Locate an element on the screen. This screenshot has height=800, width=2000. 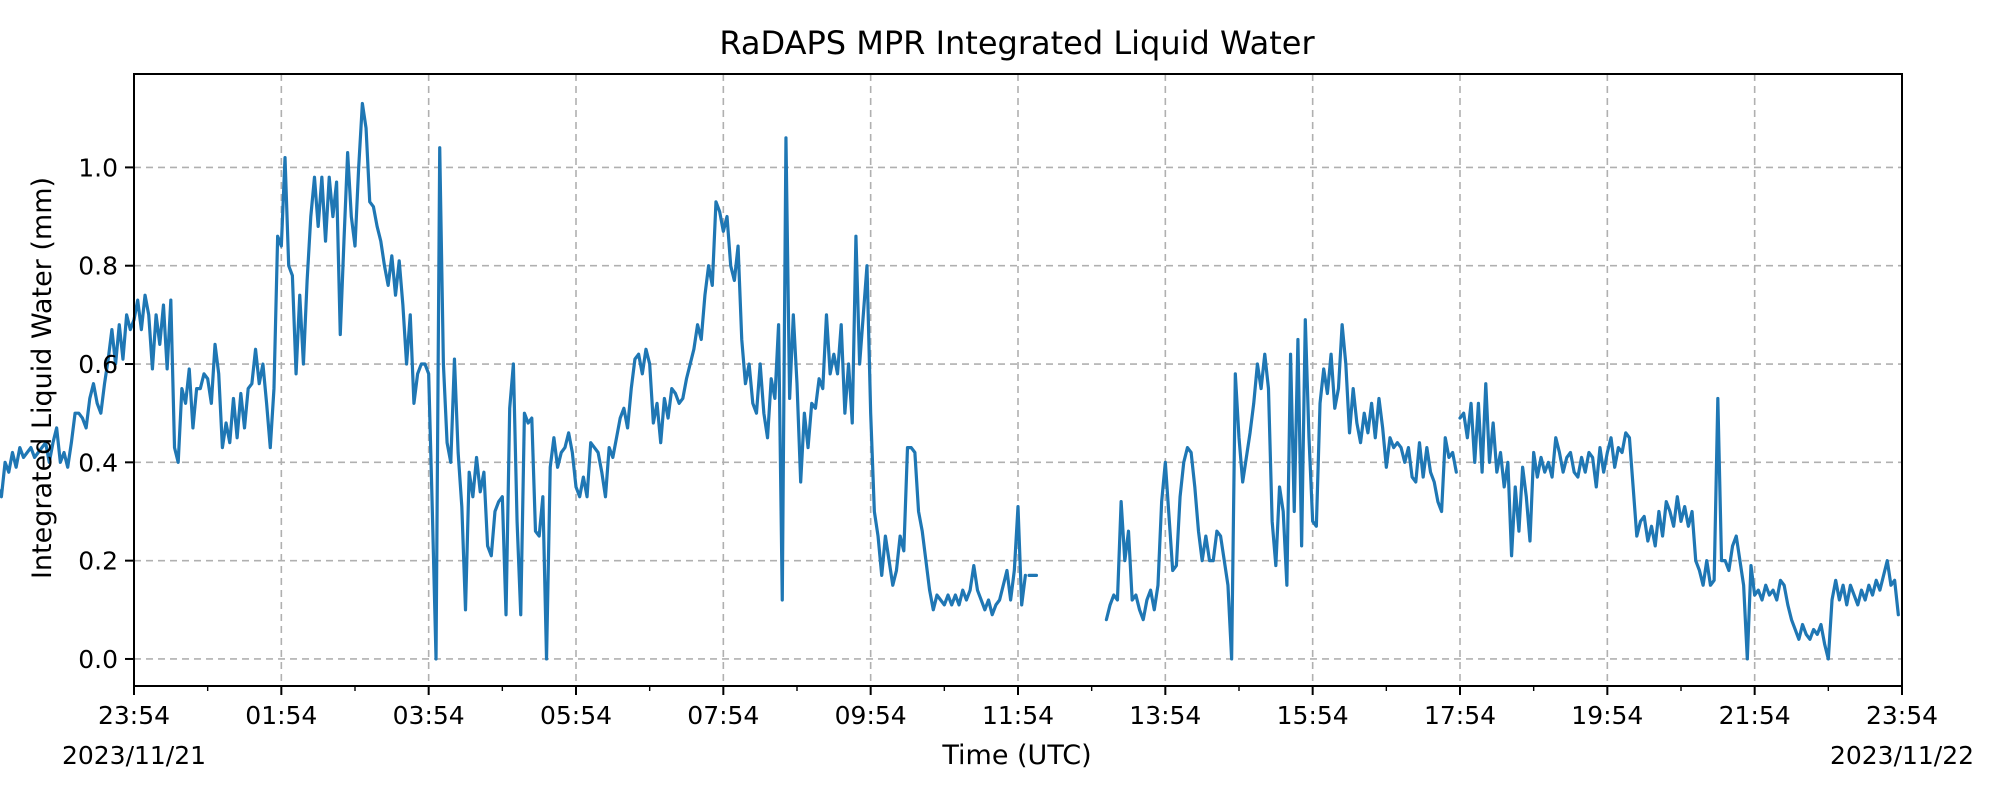
x-axis-label: Time (UTC) is located at coordinates (1016, 755).